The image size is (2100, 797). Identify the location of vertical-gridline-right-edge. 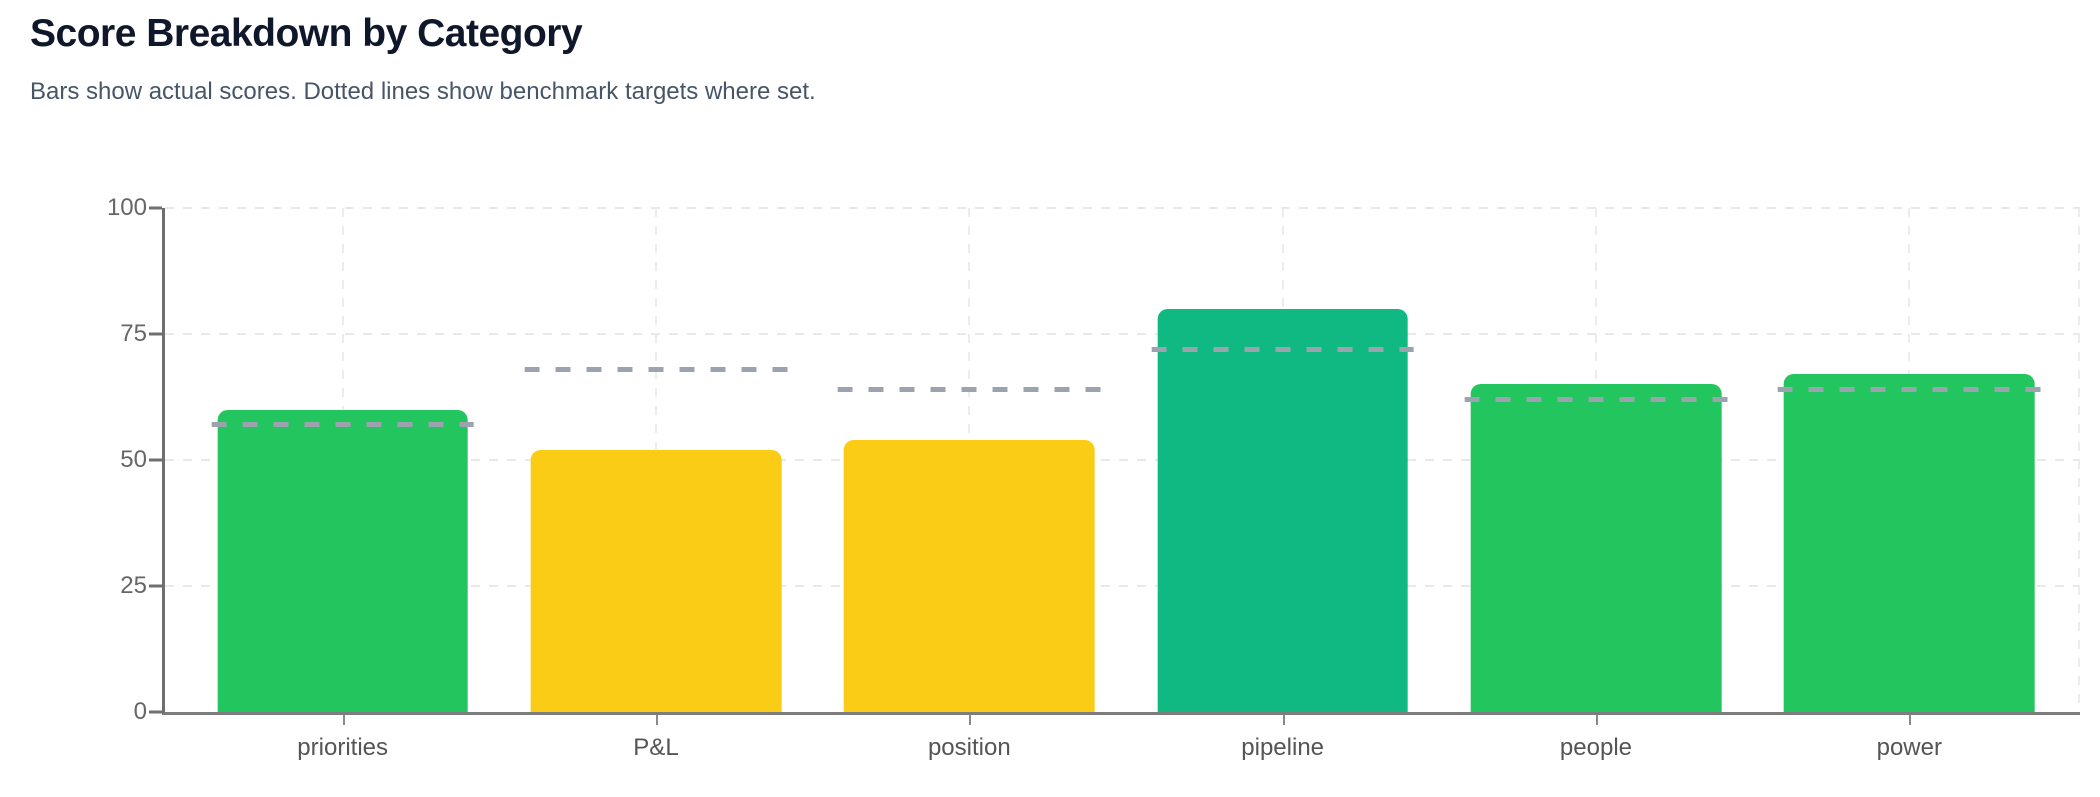
(2079, 460).